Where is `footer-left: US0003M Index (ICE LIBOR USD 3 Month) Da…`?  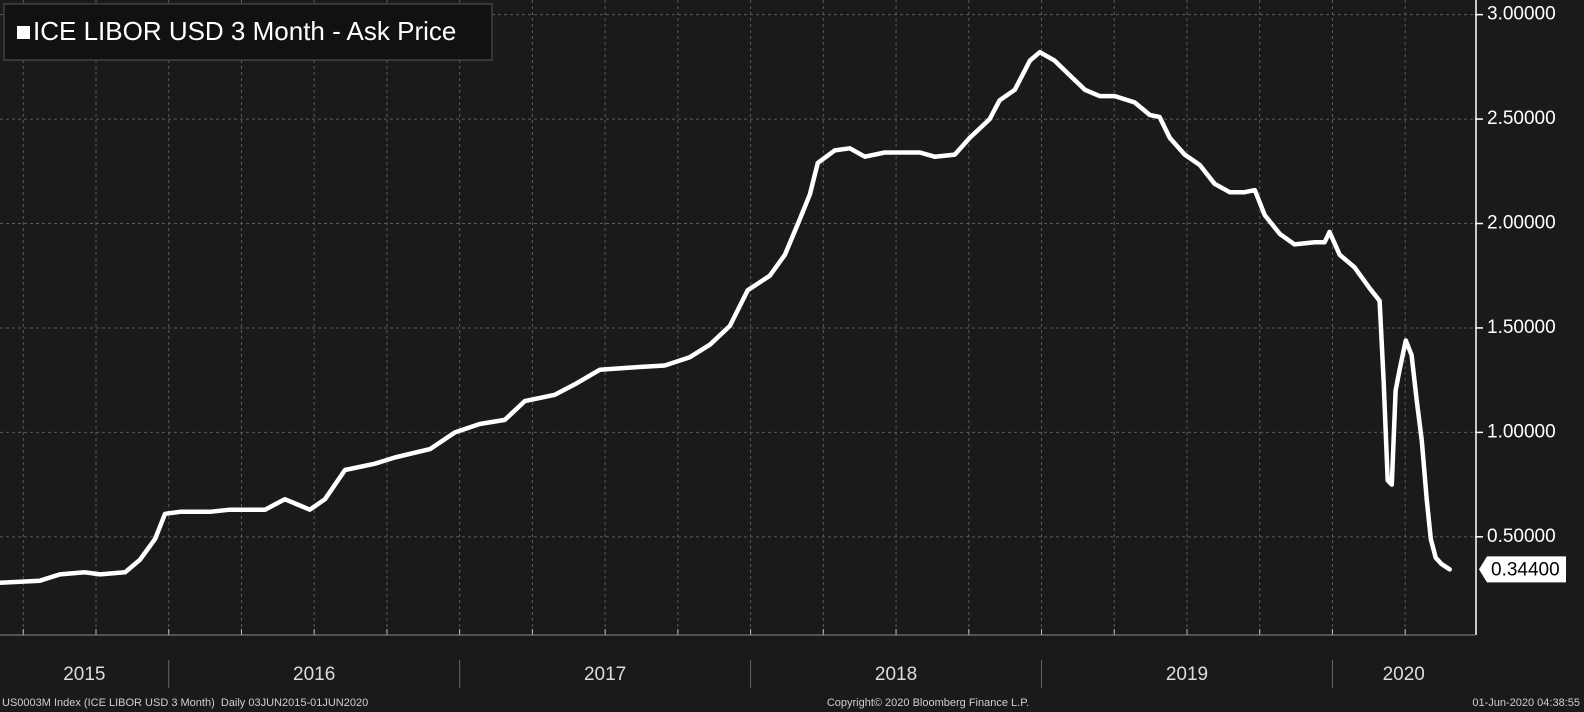
footer-left: US0003M Index (ICE LIBOR USD 3 Month) Da… is located at coordinates (185, 703).